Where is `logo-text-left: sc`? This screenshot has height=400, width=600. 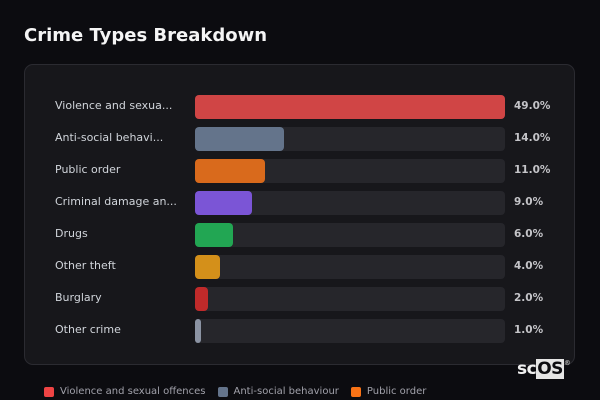 logo-text-left: sc is located at coordinates (527, 369).